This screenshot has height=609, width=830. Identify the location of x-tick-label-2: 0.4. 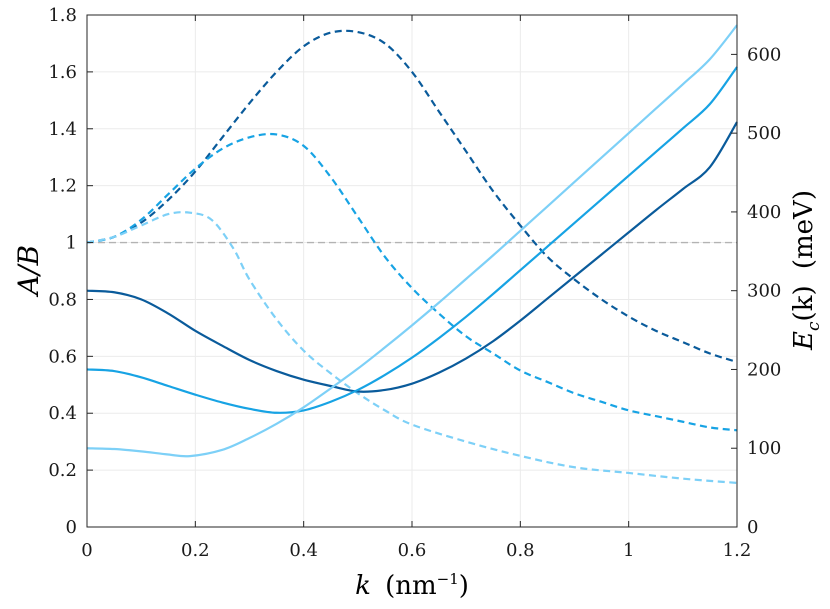
(303, 550).